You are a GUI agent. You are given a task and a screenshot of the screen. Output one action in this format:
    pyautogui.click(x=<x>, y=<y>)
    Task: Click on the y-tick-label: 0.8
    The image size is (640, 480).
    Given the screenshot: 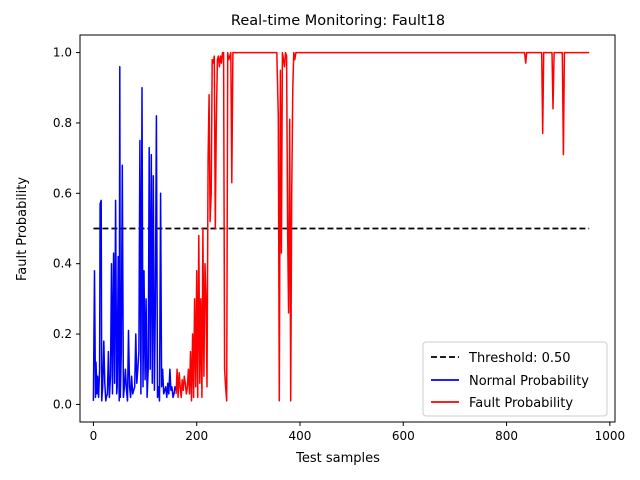 What is the action you would take?
    pyautogui.click(x=62, y=123)
    